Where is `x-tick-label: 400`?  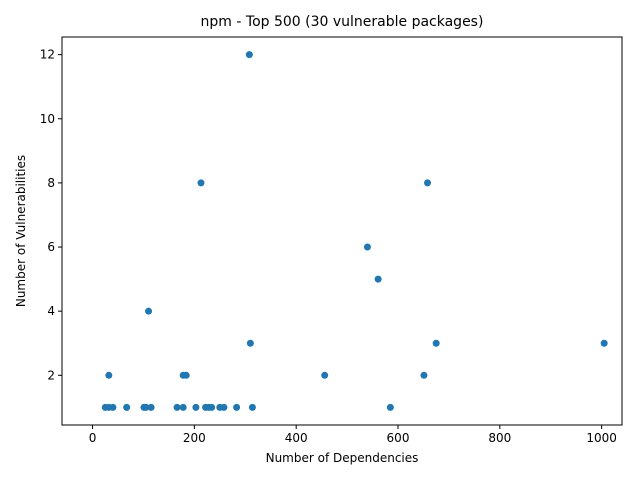
x-tick-label: 400 is located at coordinates (296, 438).